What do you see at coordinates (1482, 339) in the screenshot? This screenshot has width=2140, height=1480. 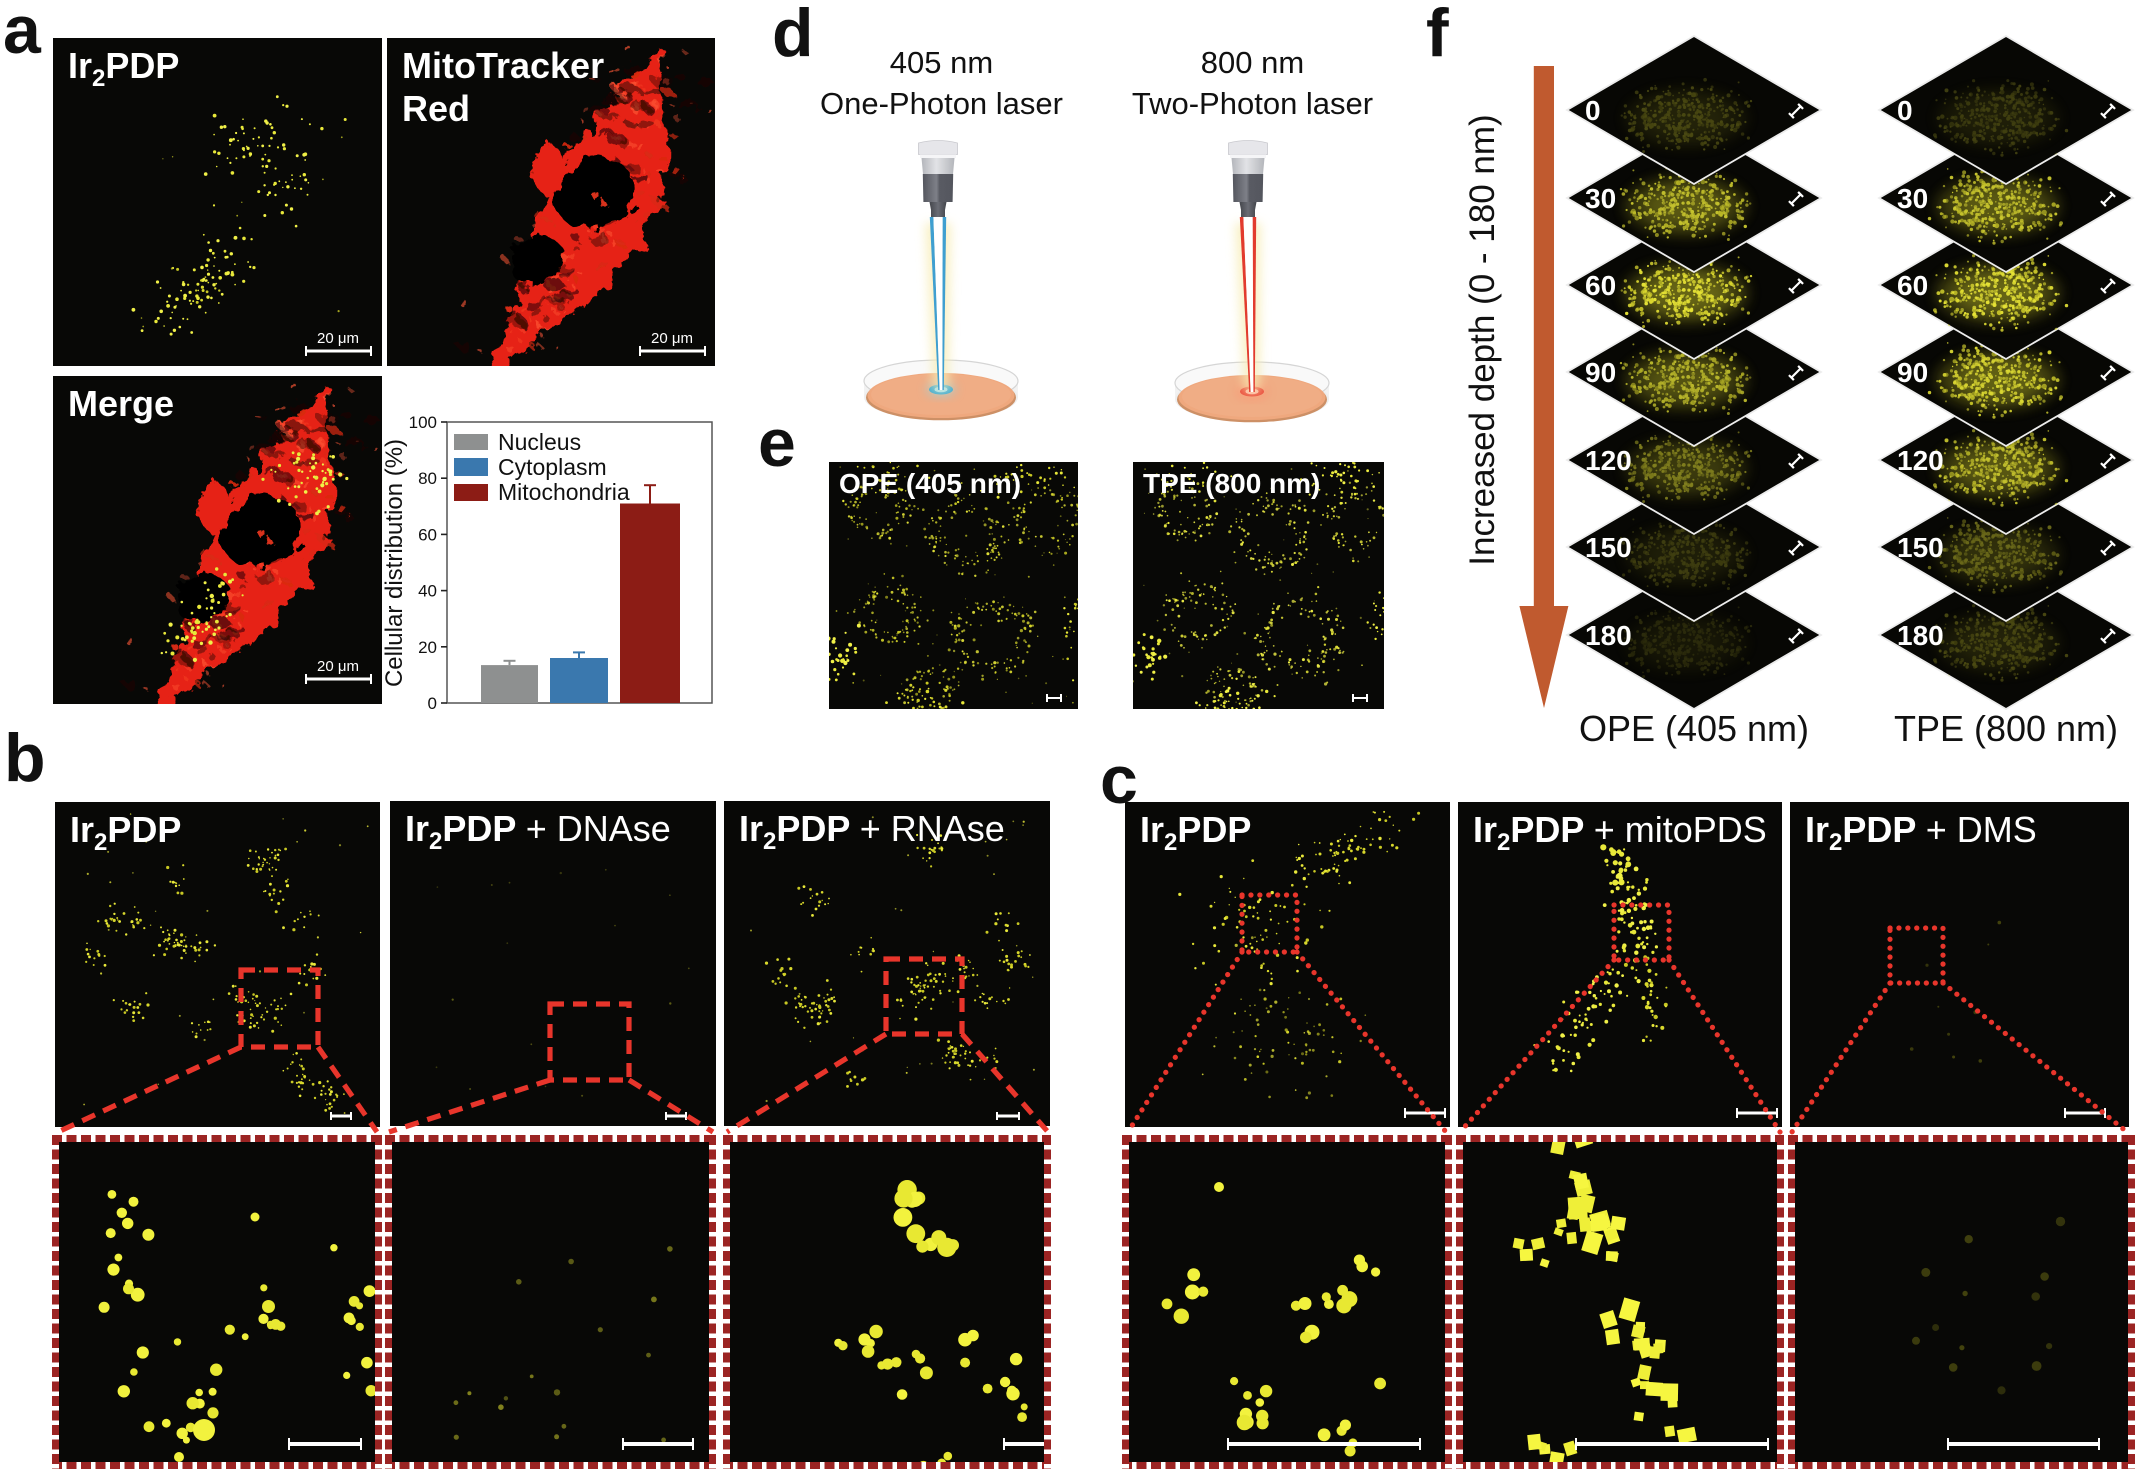 I see `svg-text: Increased depth (0 - 180 nm)` at bounding box center [1482, 339].